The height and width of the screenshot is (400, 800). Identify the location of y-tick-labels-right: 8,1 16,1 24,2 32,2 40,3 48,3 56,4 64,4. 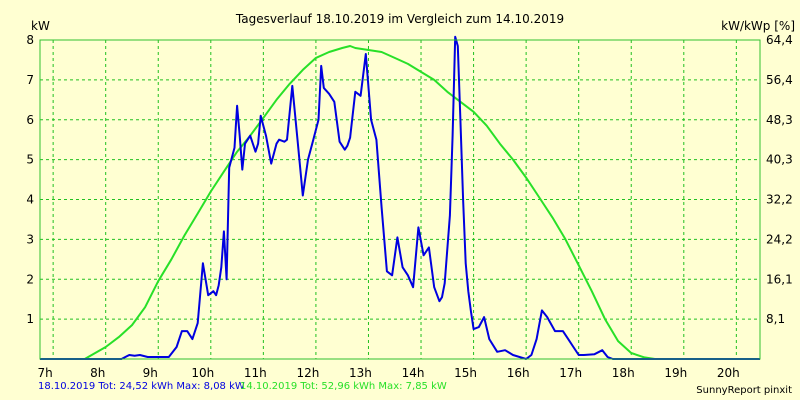
(779, 179).